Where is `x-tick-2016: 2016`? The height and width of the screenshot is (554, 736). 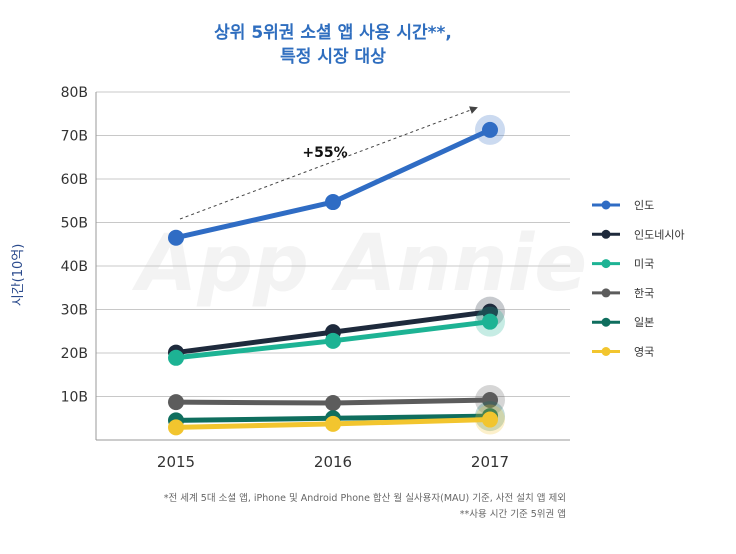
x-tick-2016: 2016 is located at coordinates (333, 462).